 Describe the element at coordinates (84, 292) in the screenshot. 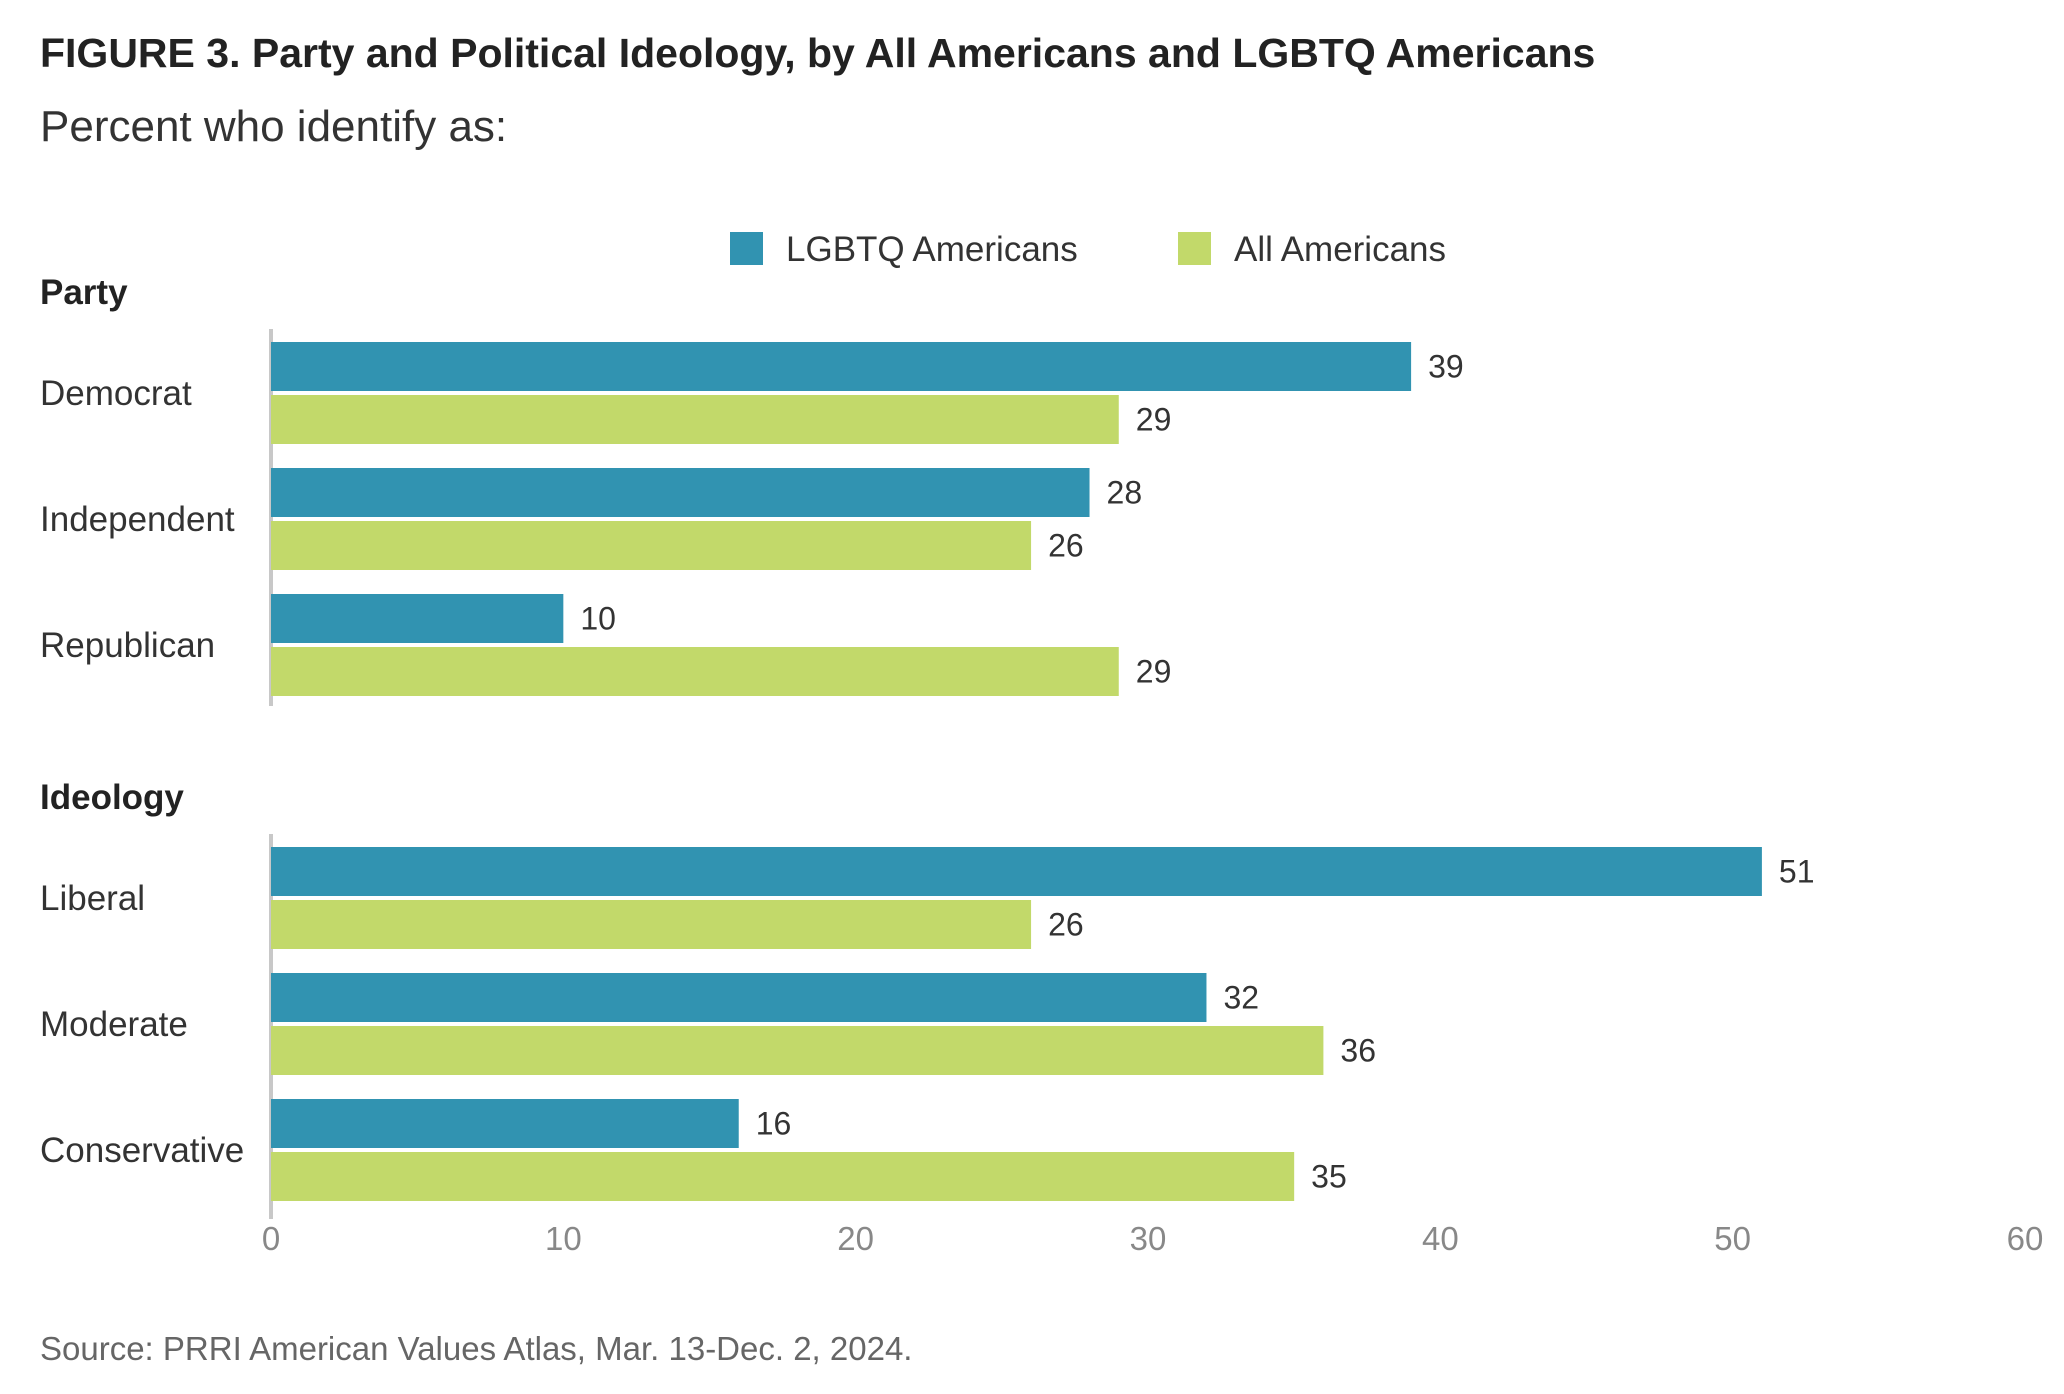

I see `group-label-party: Party` at that location.